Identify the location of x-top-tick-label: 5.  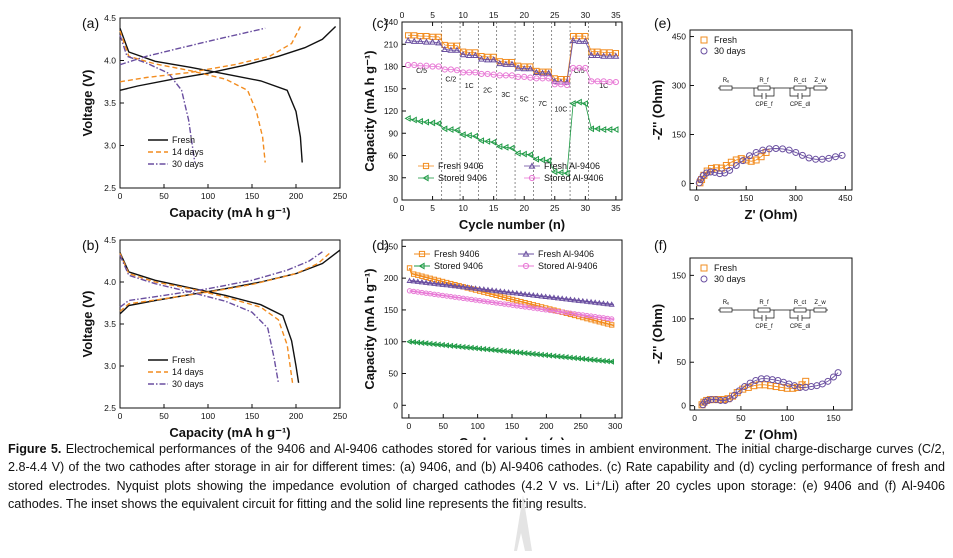
(432, 15).